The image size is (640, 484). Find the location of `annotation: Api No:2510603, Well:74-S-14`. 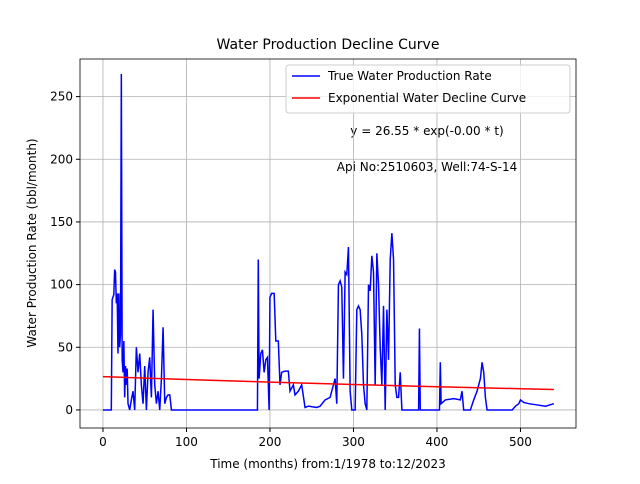

annotation: Api No:2510603, Well:74-S-14 is located at coordinates (427, 167).